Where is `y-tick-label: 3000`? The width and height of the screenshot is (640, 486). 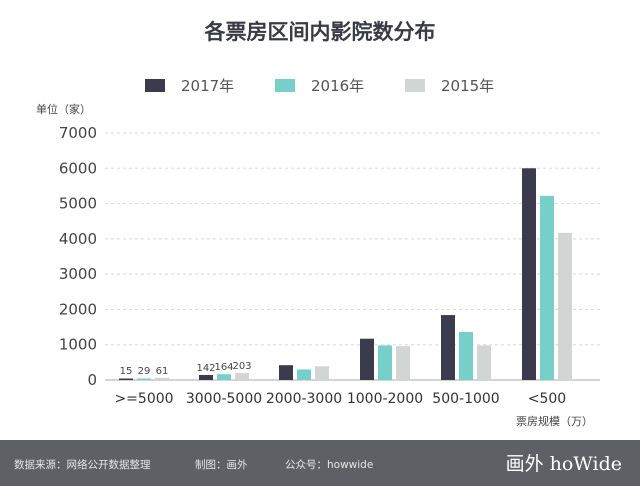 y-tick-label: 3000 is located at coordinates (78, 274).